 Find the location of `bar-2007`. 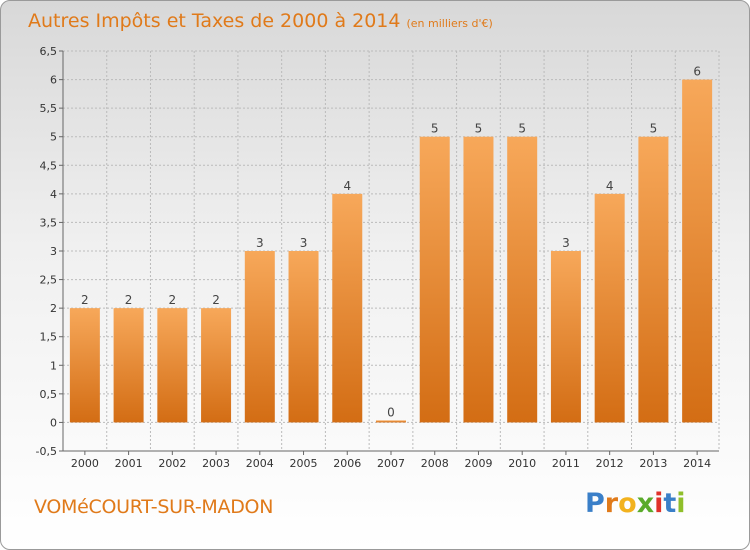

bar-2007 is located at coordinates (391, 421).